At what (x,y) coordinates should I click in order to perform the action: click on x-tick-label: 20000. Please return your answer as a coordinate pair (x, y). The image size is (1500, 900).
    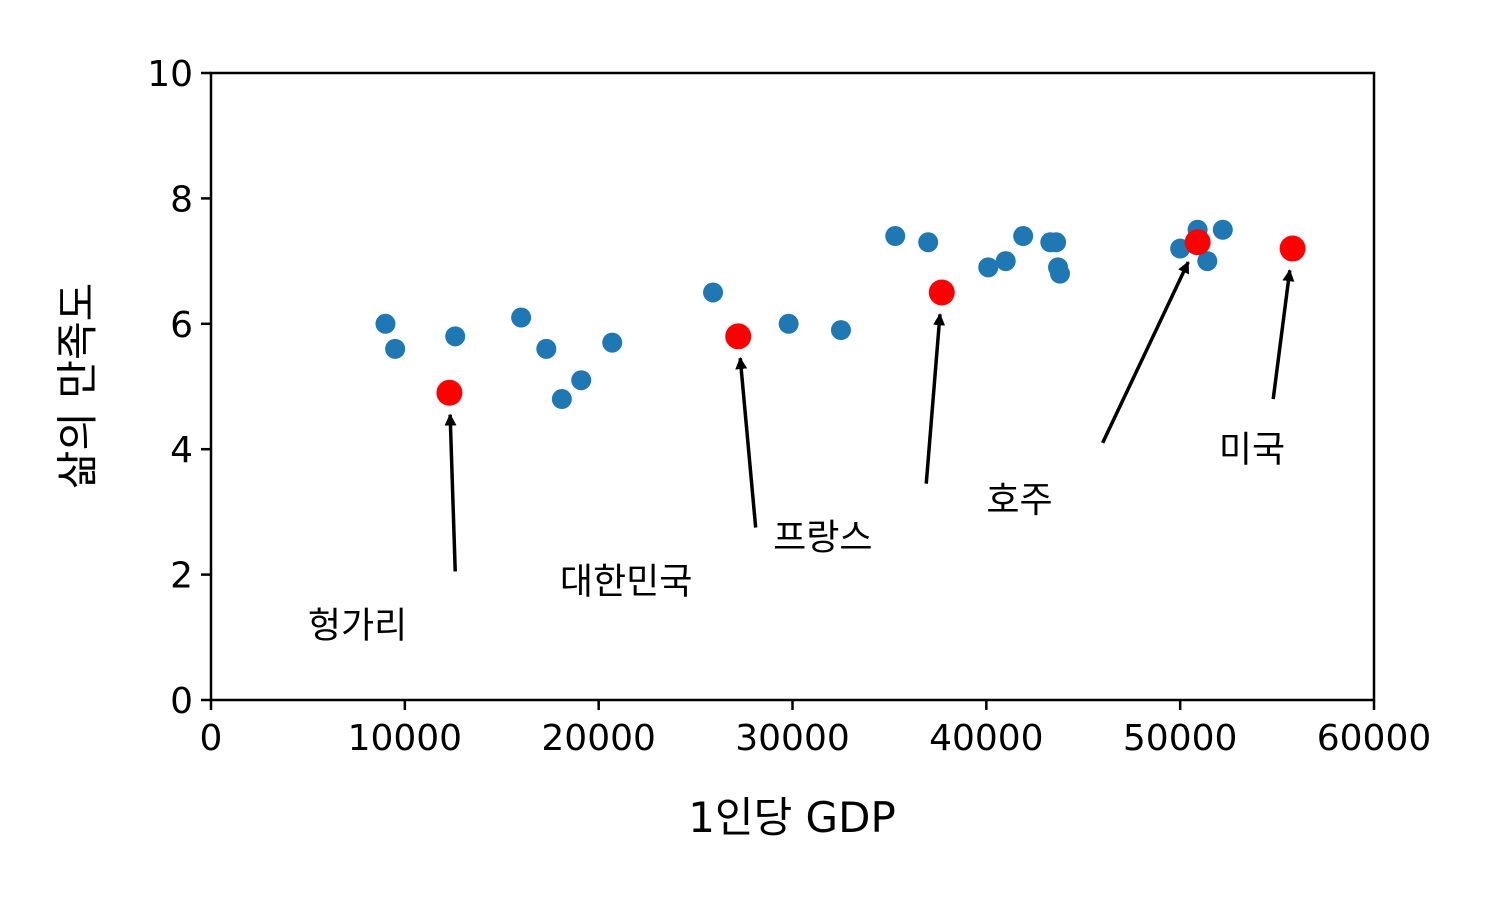
    Looking at the image, I should click on (598, 738).